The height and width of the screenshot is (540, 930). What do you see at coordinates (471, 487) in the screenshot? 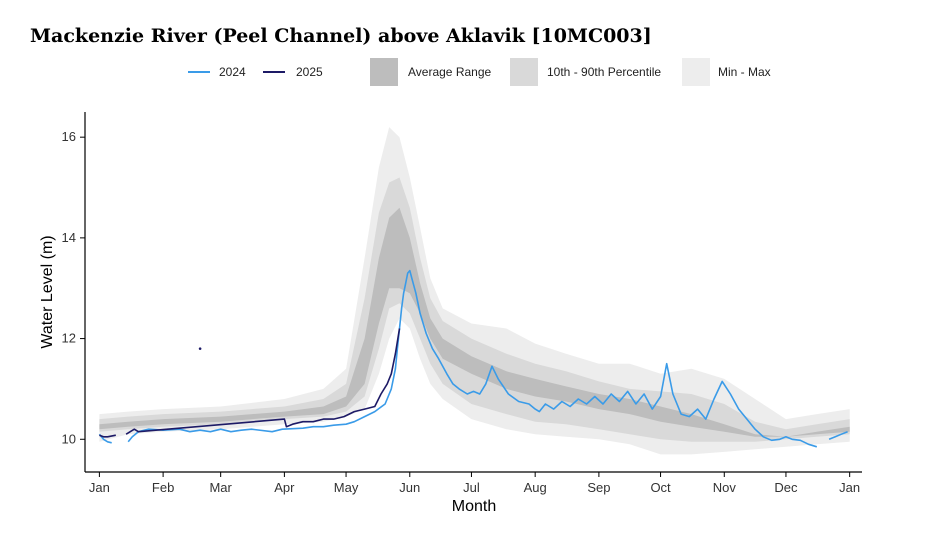
I see `x-tick-label: Jul` at bounding box center [471, 487].